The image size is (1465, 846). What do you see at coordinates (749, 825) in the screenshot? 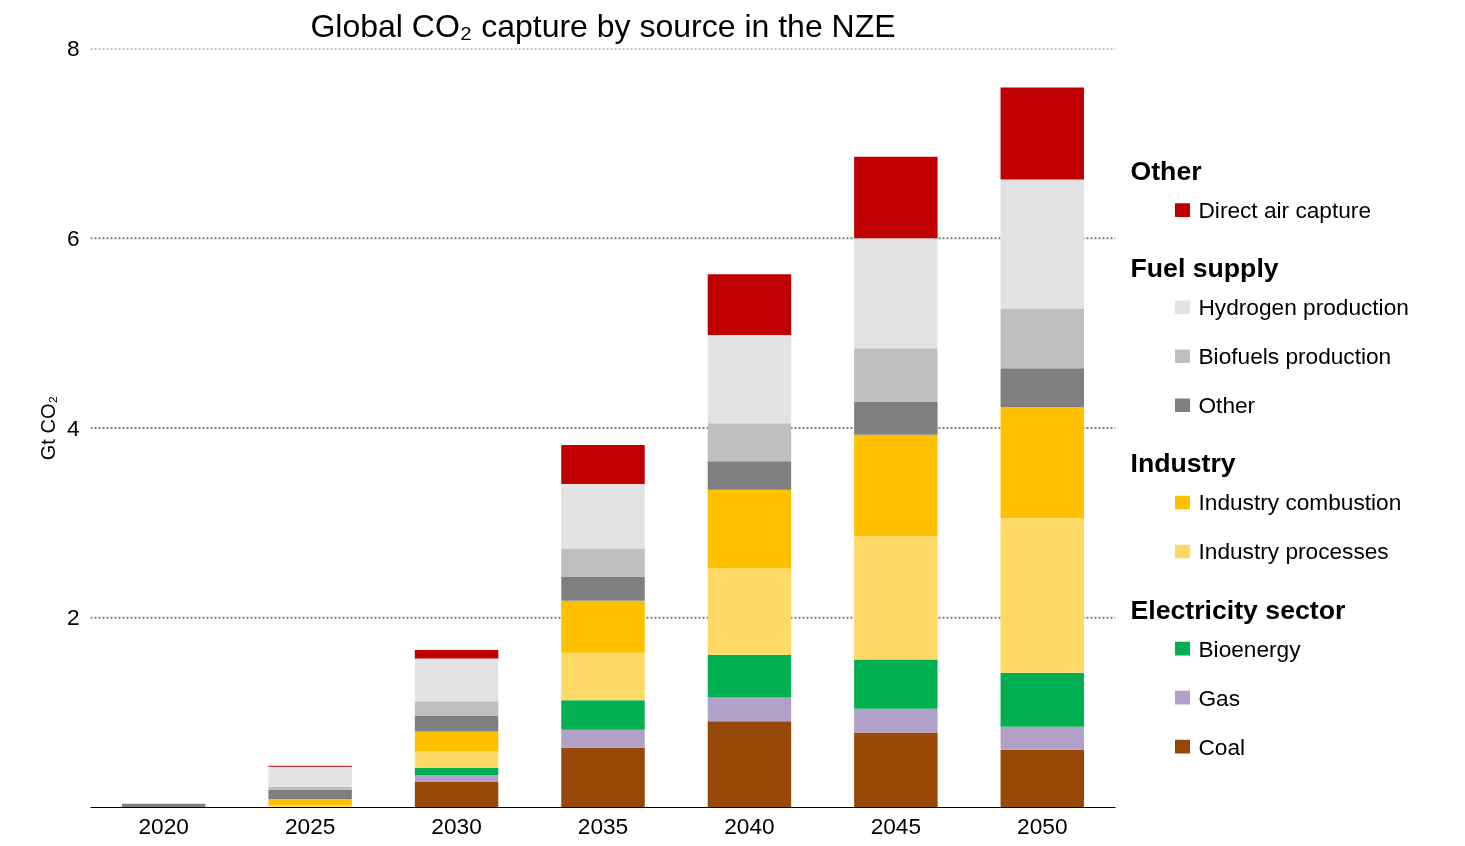
I see `x-tick-label: 2040` at bounding box center [749, 825].